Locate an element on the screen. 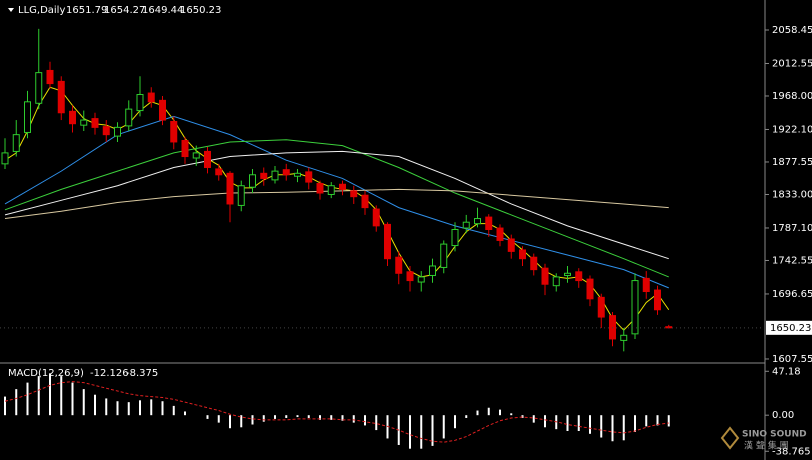  menu-arrow is located at coordinates (11, 10).